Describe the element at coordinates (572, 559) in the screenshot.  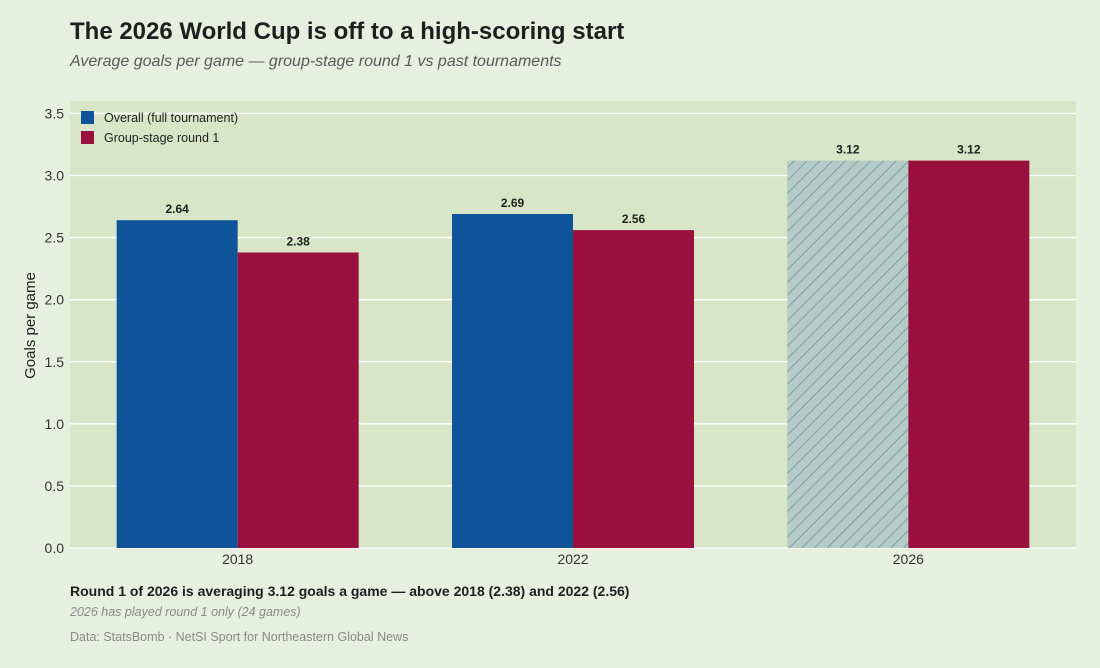
I see `x-tick-label: 2022` at that location.